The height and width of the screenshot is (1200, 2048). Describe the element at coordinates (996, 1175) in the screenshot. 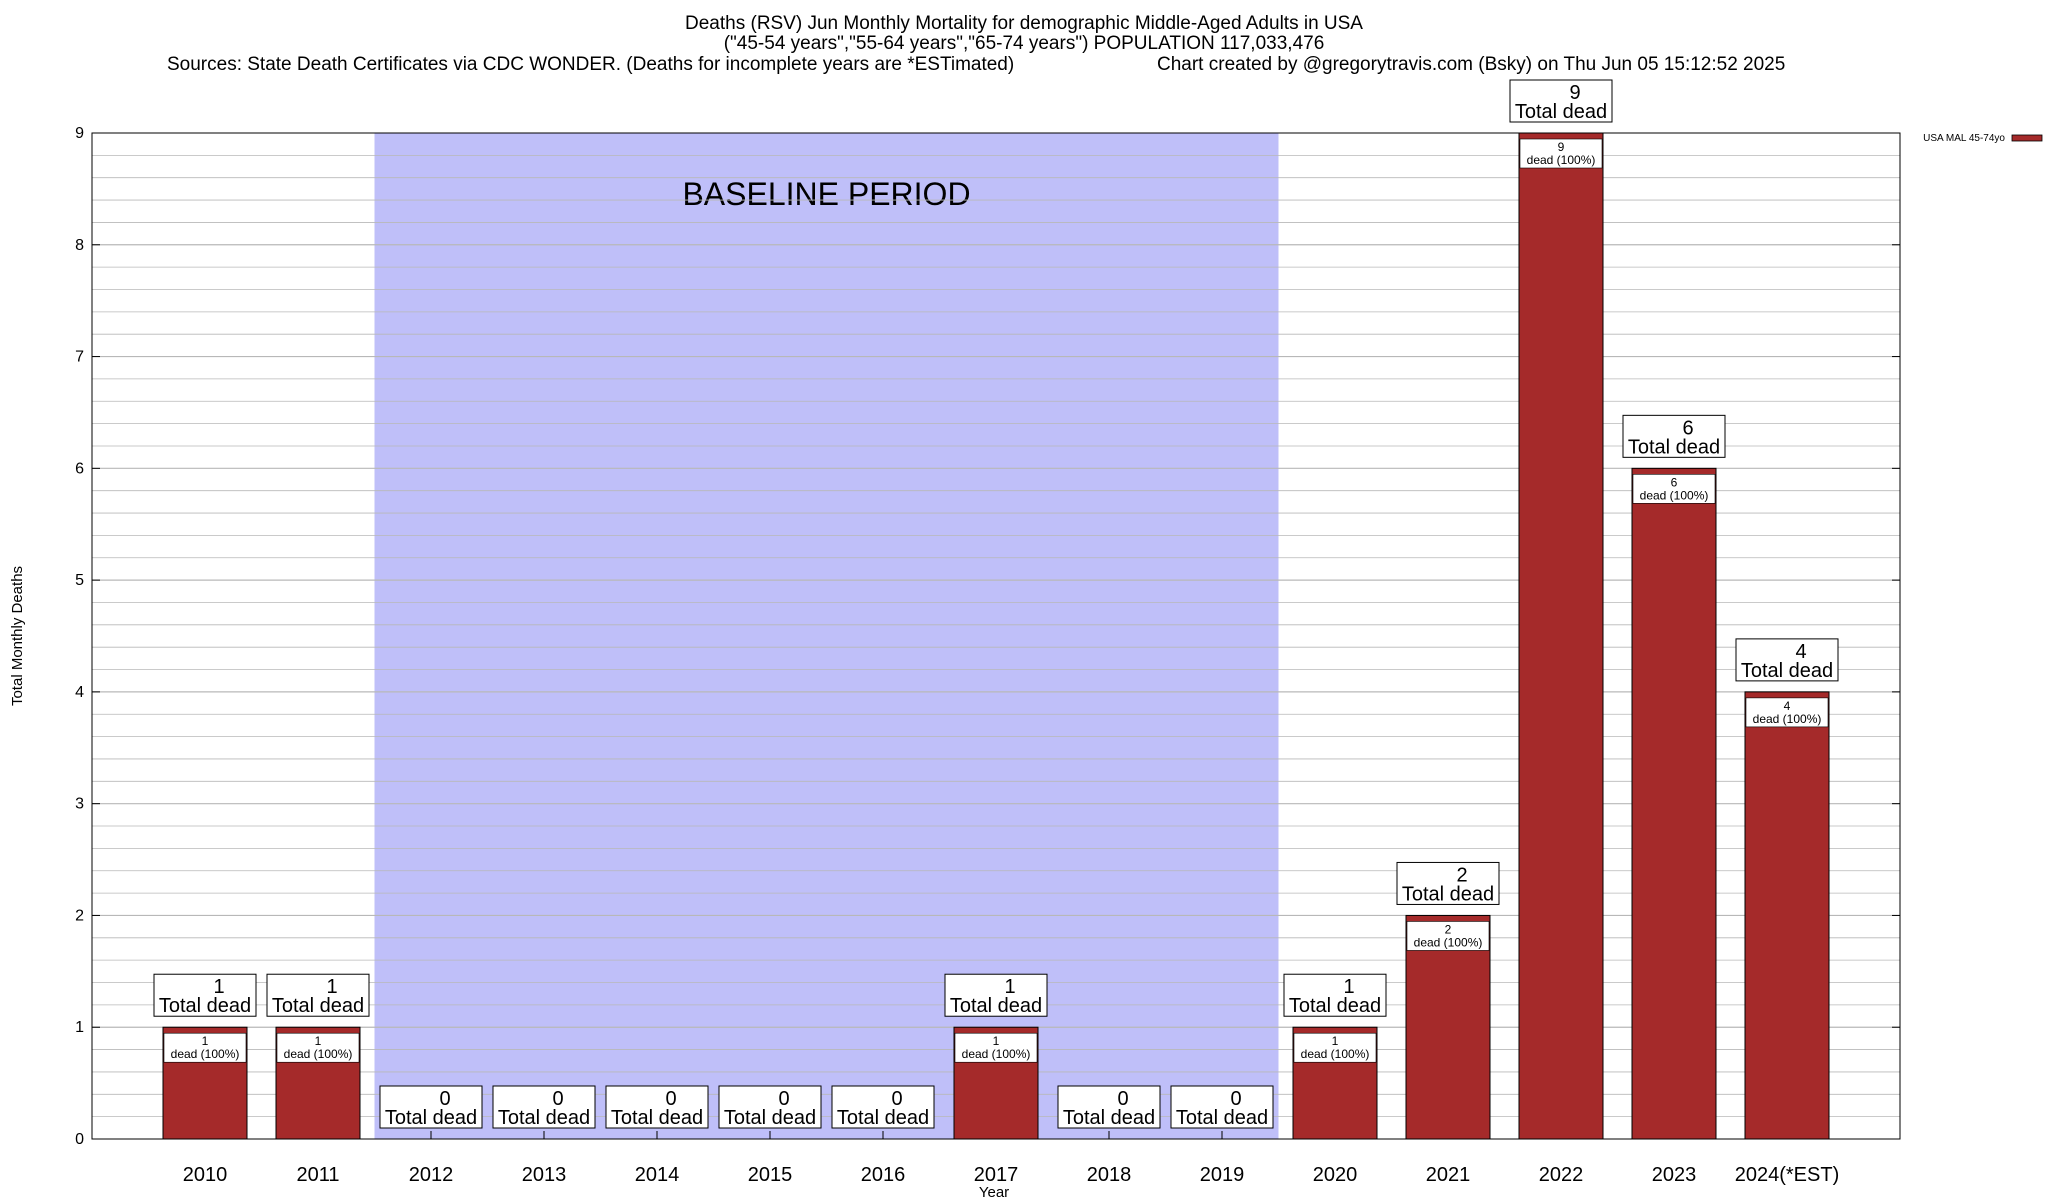

I see `x-tick-label: 2017` at that location.